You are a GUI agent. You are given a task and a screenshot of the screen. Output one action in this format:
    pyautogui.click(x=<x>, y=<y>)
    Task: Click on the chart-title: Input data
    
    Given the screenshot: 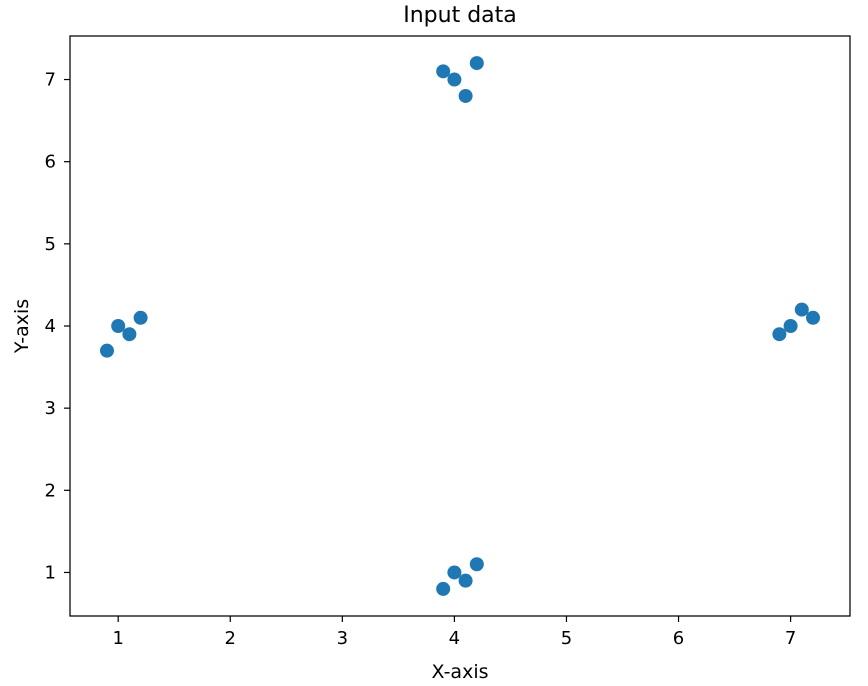 What is the action you would take?
    pyautogui.click(x=460, y=15)
    